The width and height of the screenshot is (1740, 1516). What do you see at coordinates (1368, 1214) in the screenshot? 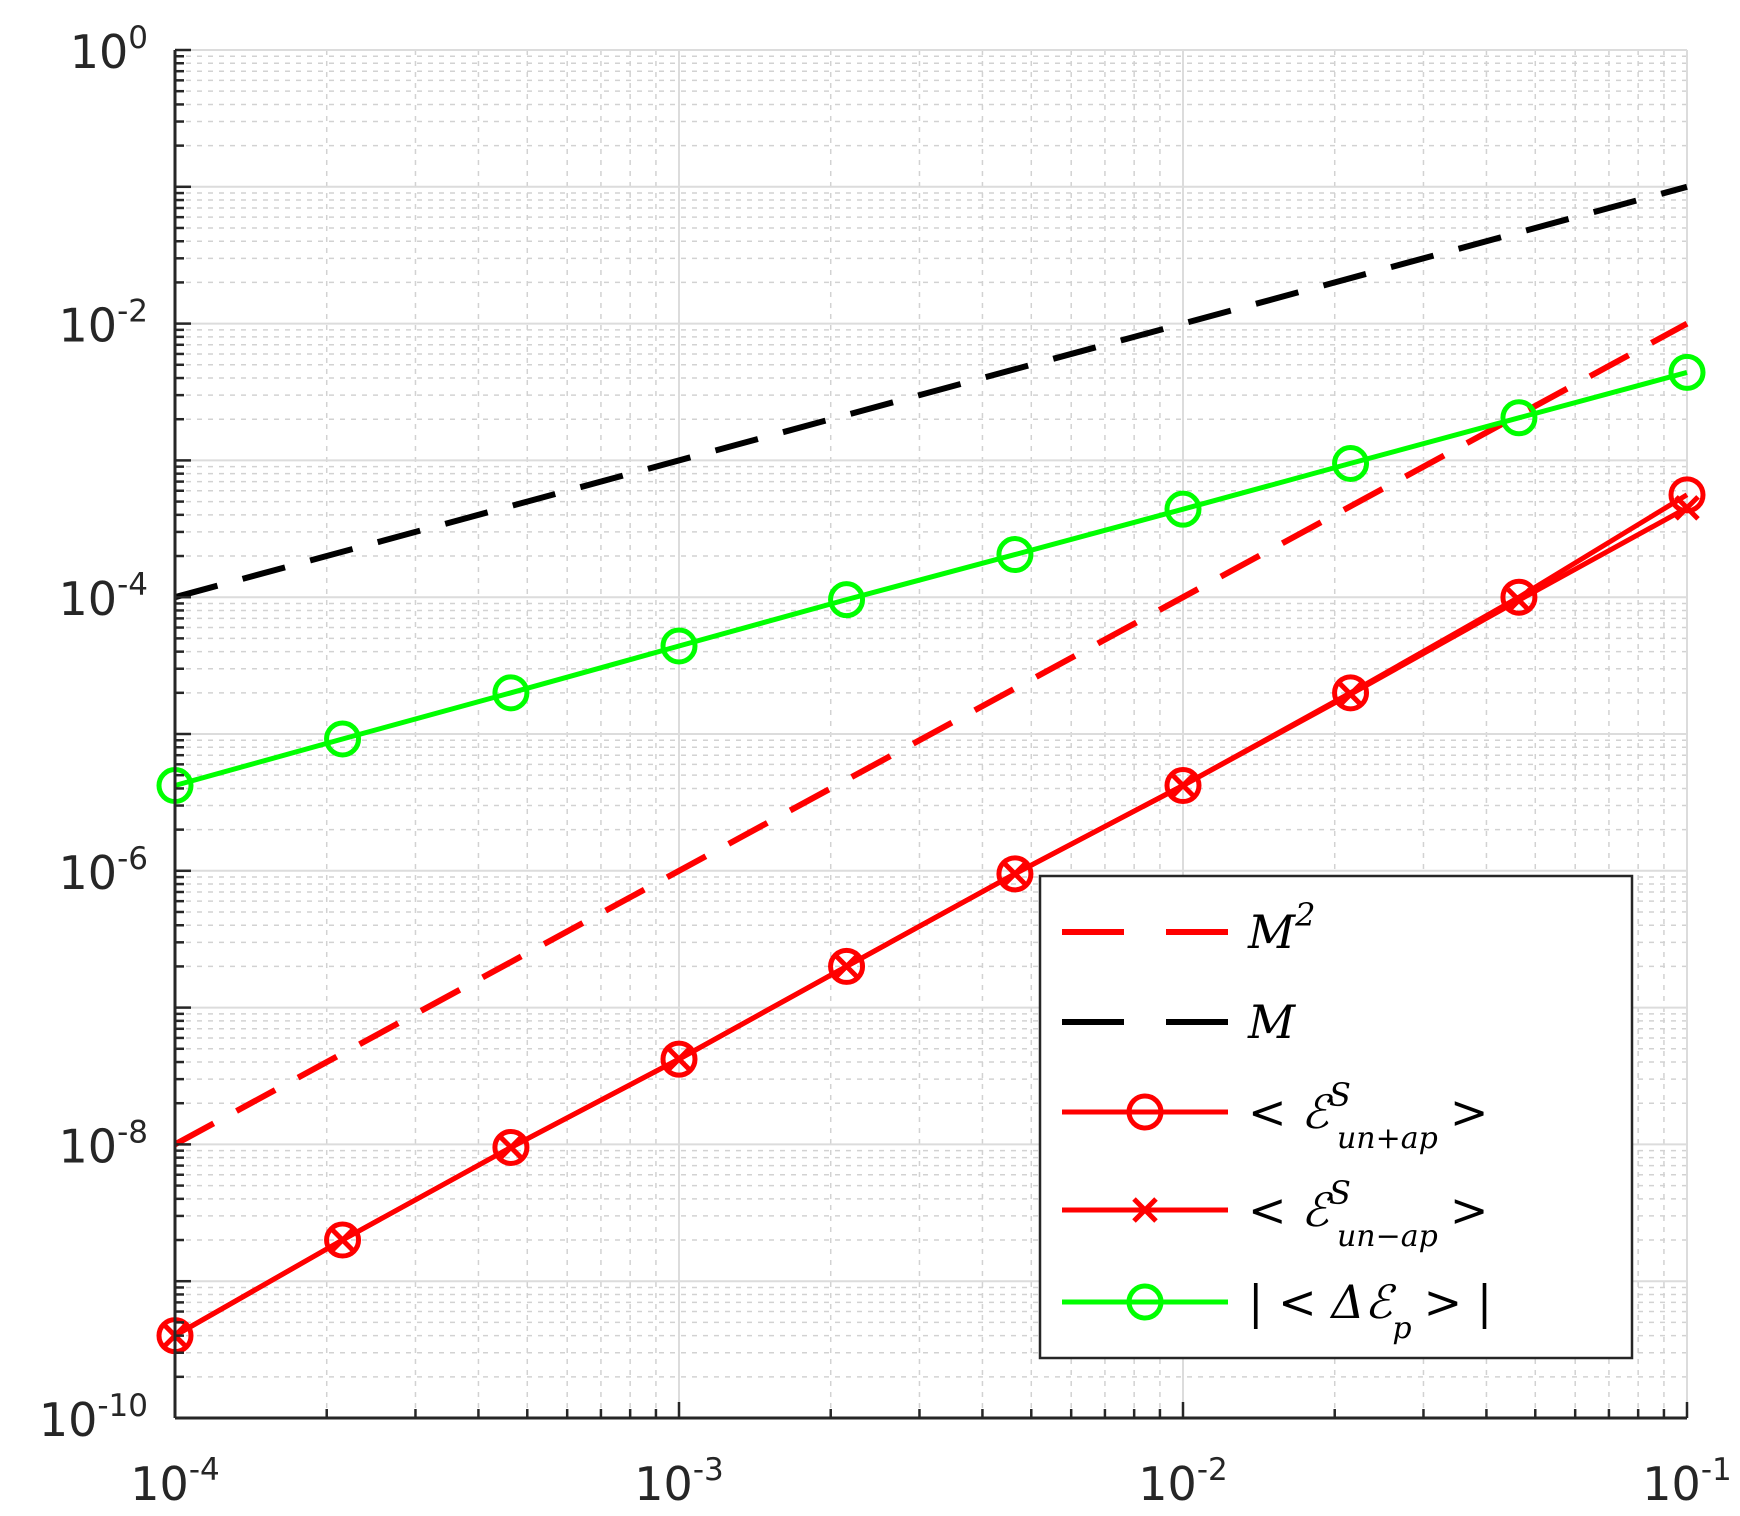
I see `legend-label: < ℰS un−ap >` at bounding box center [1368, 1214].